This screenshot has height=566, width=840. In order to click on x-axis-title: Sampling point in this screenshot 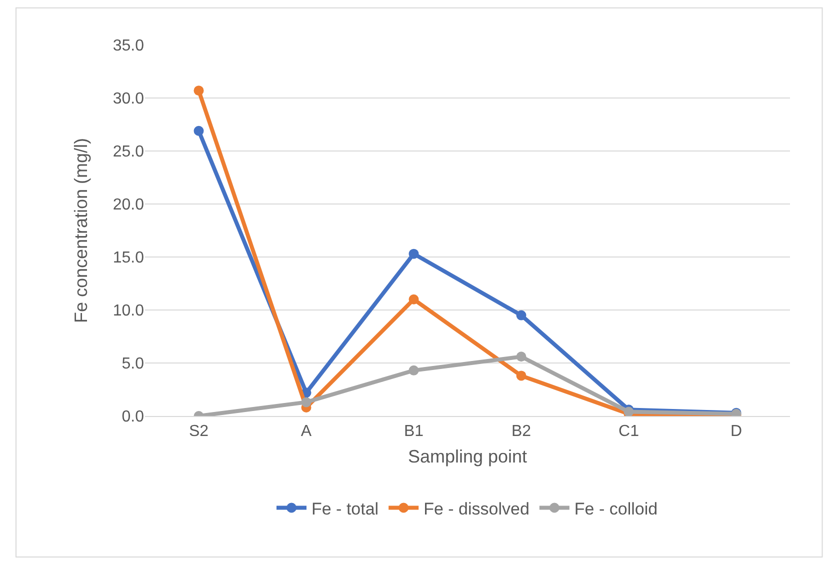, I will do `click(468, 456)`.